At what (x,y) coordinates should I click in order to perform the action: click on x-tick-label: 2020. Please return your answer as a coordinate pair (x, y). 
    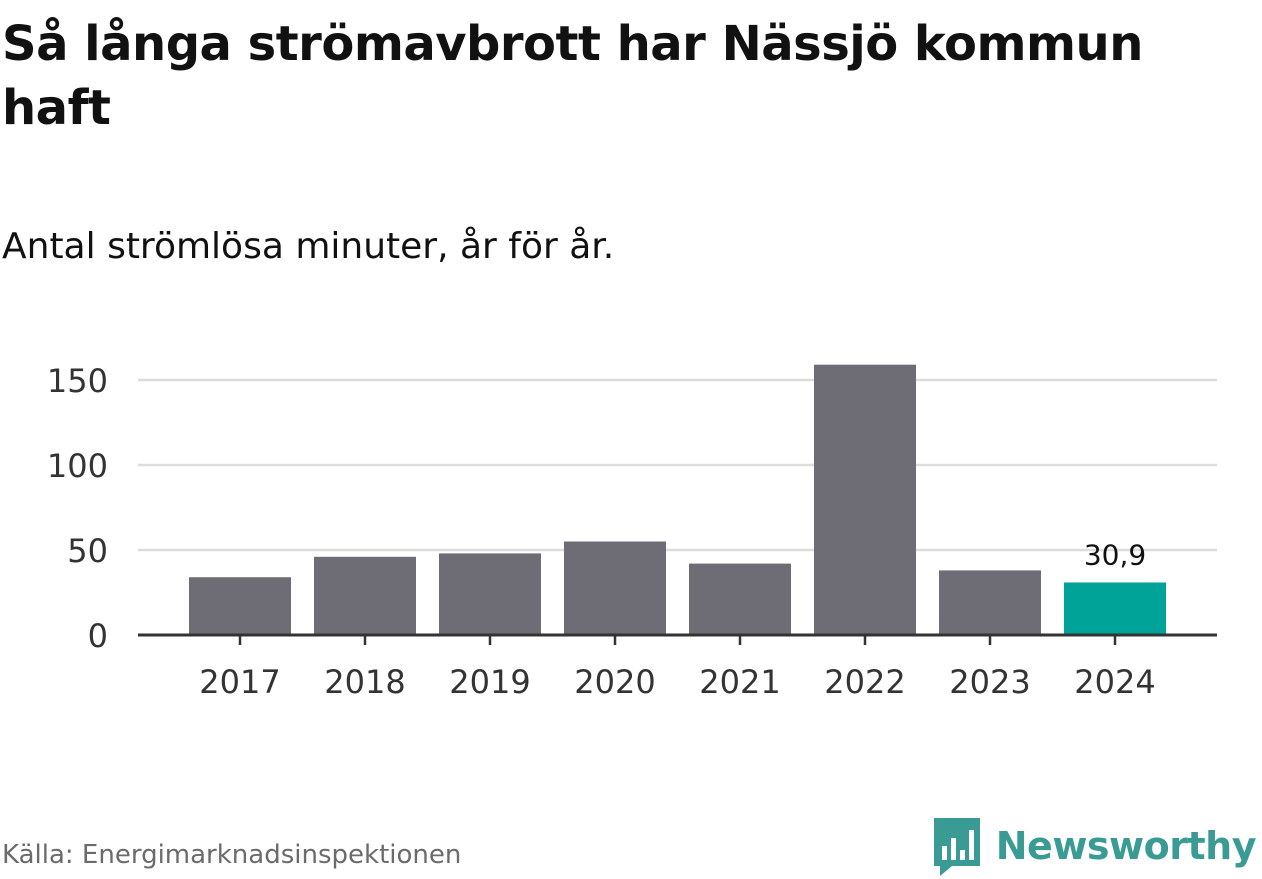
    Looking at the image, I should click on (614, 682).